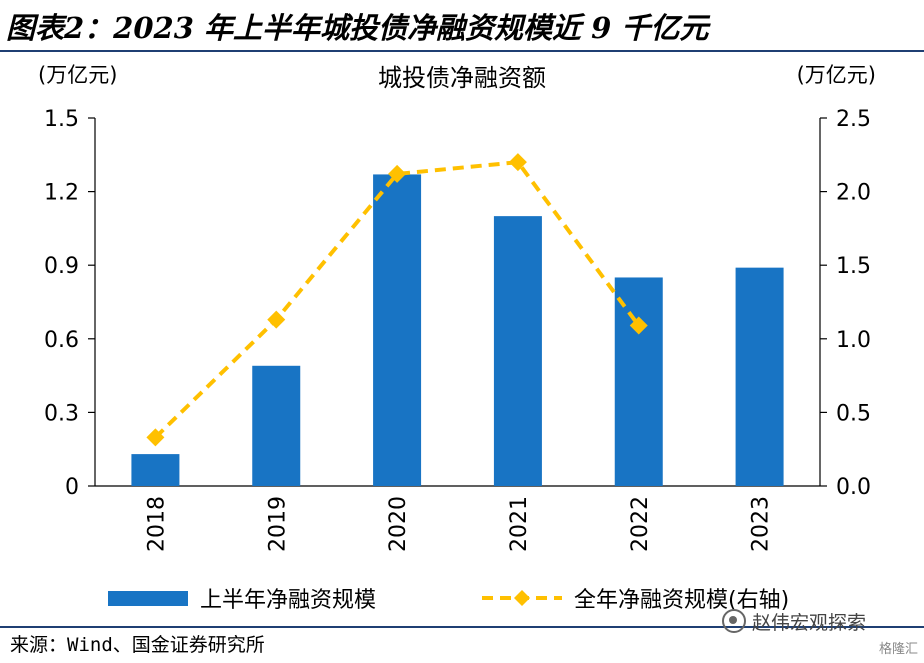  Describe the element at coordinates (517, 162) in the screenshot. I see `line-point-2021` at that location.